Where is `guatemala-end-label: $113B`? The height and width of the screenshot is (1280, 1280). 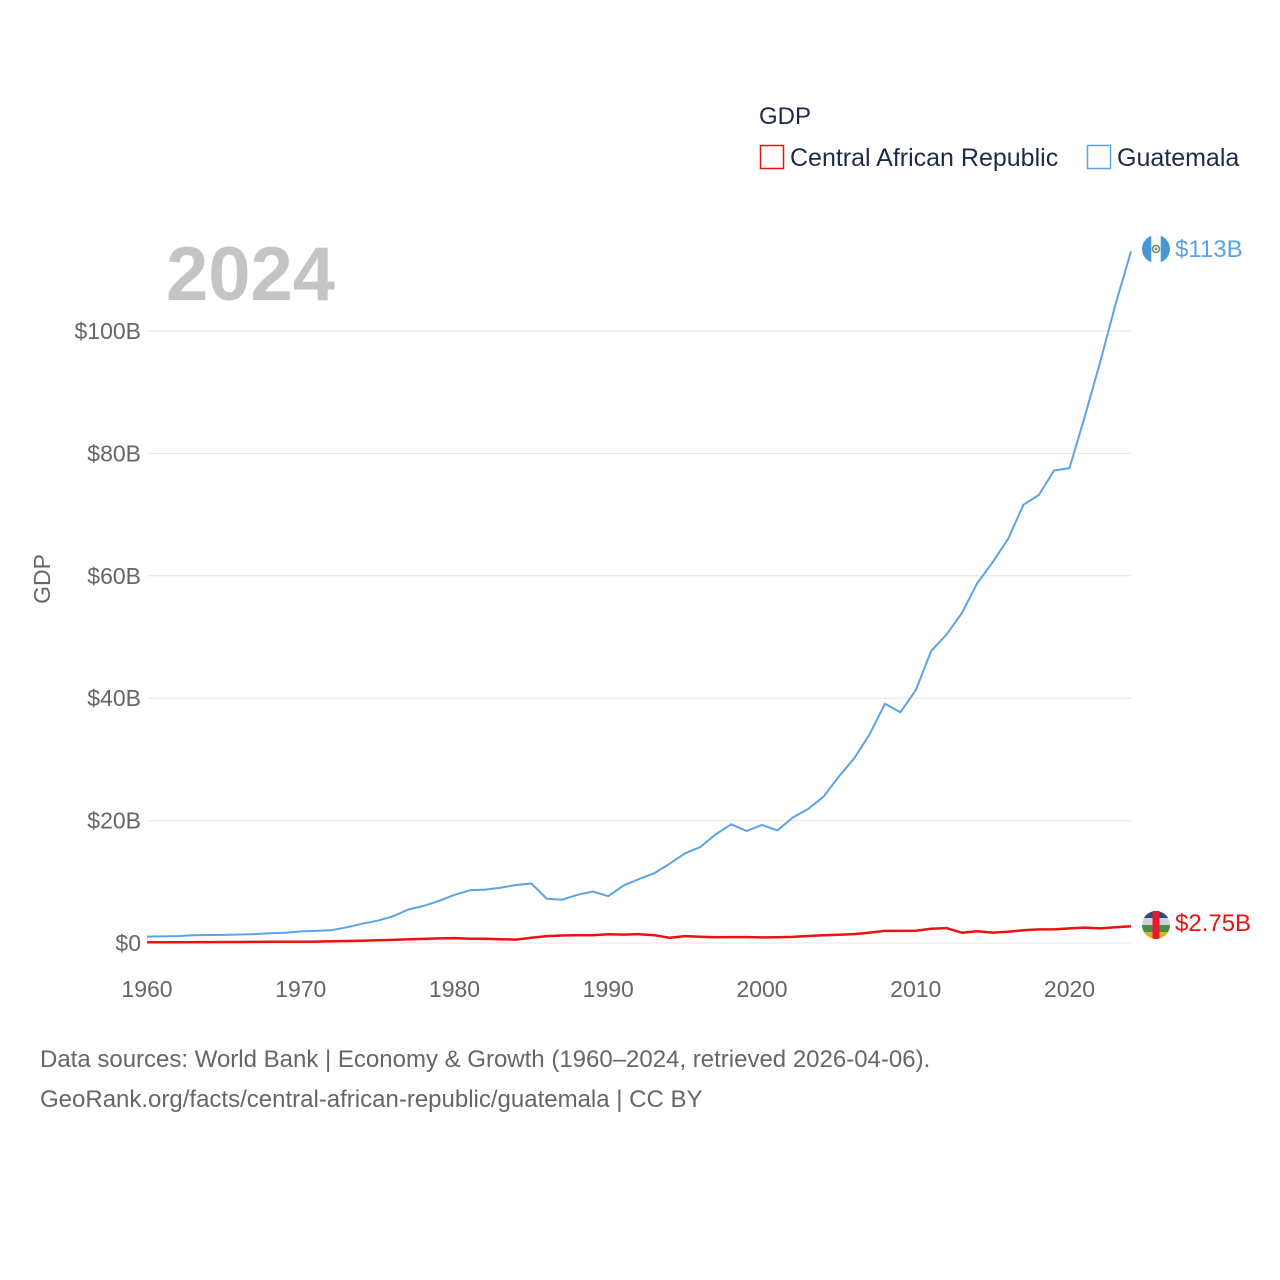 guatemala-end-label: $113B is located at coordinates (1209, 249).